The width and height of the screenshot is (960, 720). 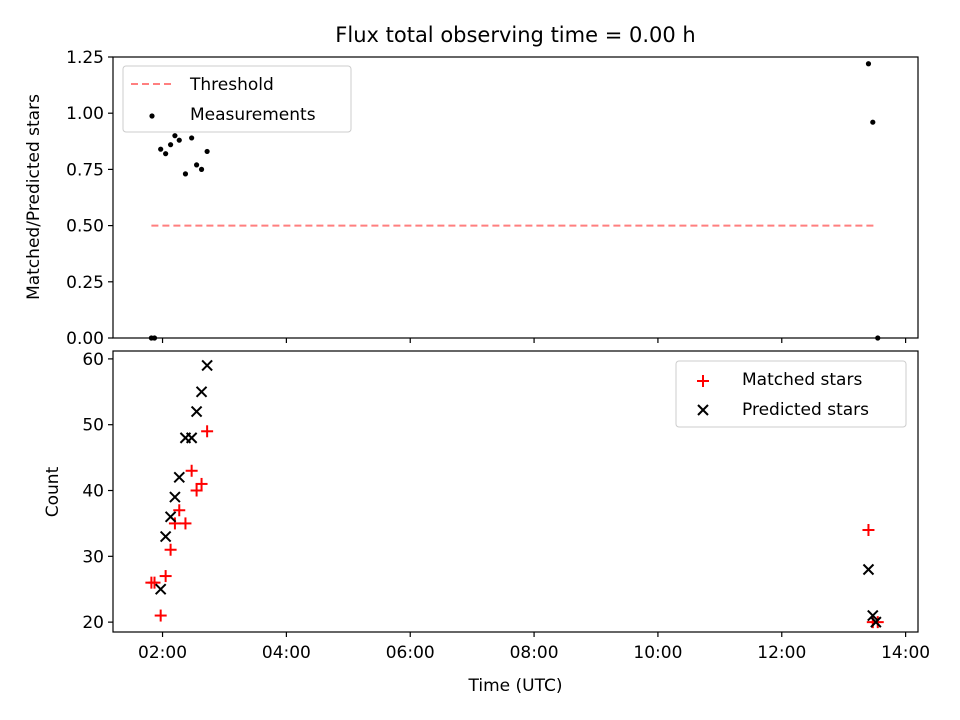 I want to click on bottom-y-ticks: 20 30 40 50 60, so click(x=97, y=491).